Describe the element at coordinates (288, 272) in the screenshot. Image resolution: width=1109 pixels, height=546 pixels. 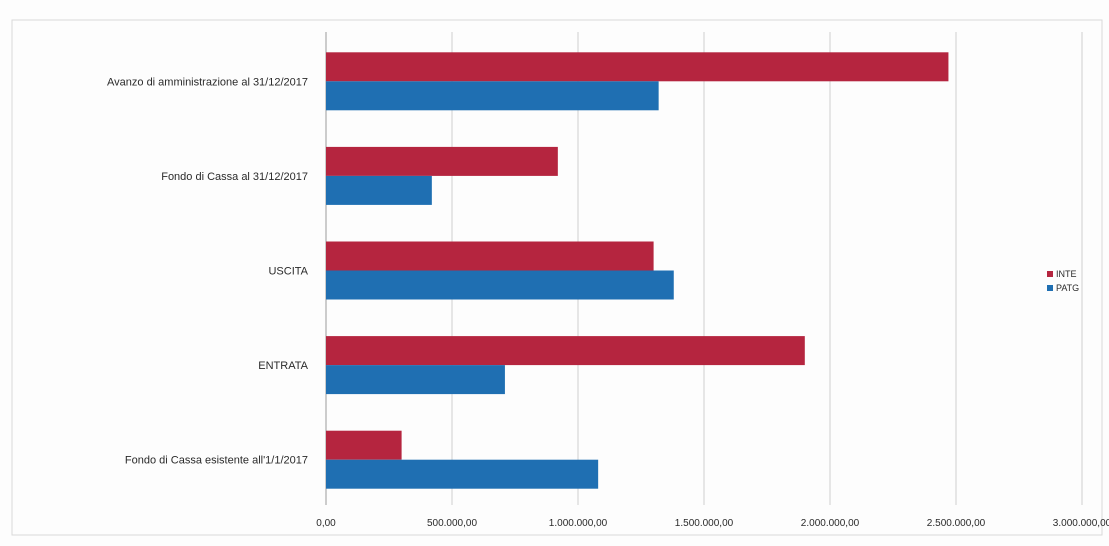
I see `category-label: USCITA` at that location.